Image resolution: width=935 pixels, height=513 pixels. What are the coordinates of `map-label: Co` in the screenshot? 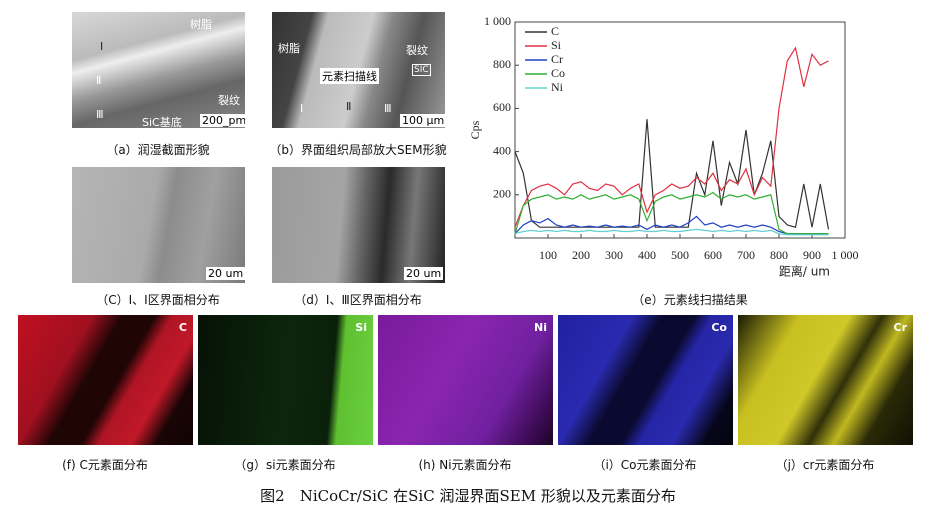 It's located at (719, 327).